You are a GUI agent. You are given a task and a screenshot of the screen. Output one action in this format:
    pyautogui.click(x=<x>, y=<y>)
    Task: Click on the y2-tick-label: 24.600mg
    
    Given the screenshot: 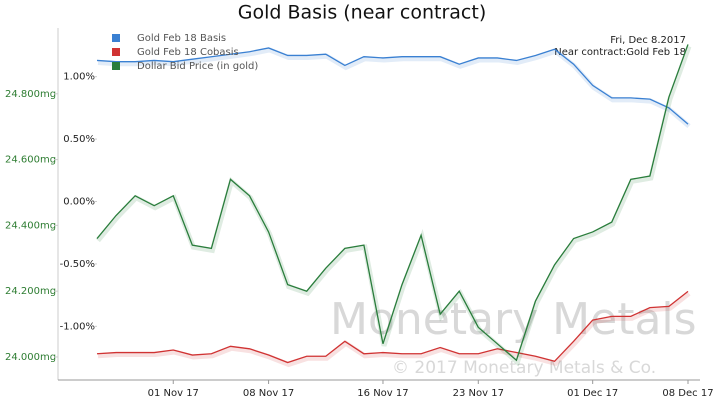 What is the action you would take?
    pyautogui.click(x=30, y=160)
    